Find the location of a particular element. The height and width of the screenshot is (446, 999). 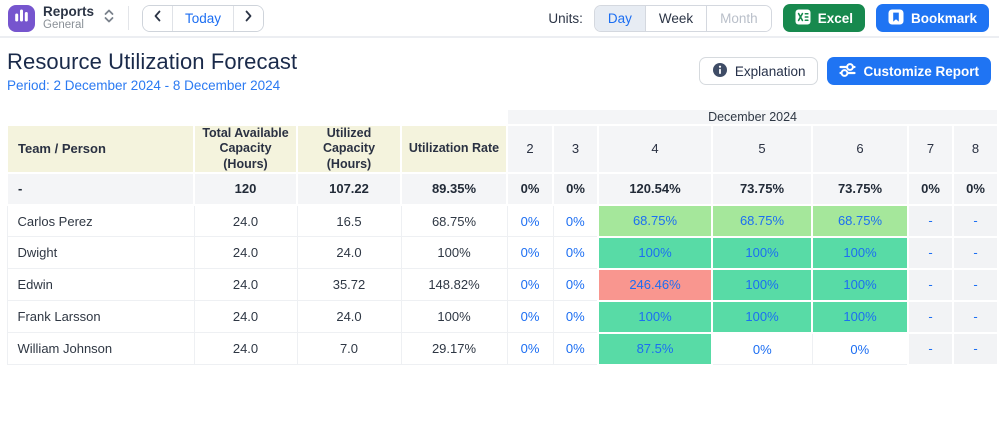

day-cell: 246.46% is located at coordinates (655, 284).